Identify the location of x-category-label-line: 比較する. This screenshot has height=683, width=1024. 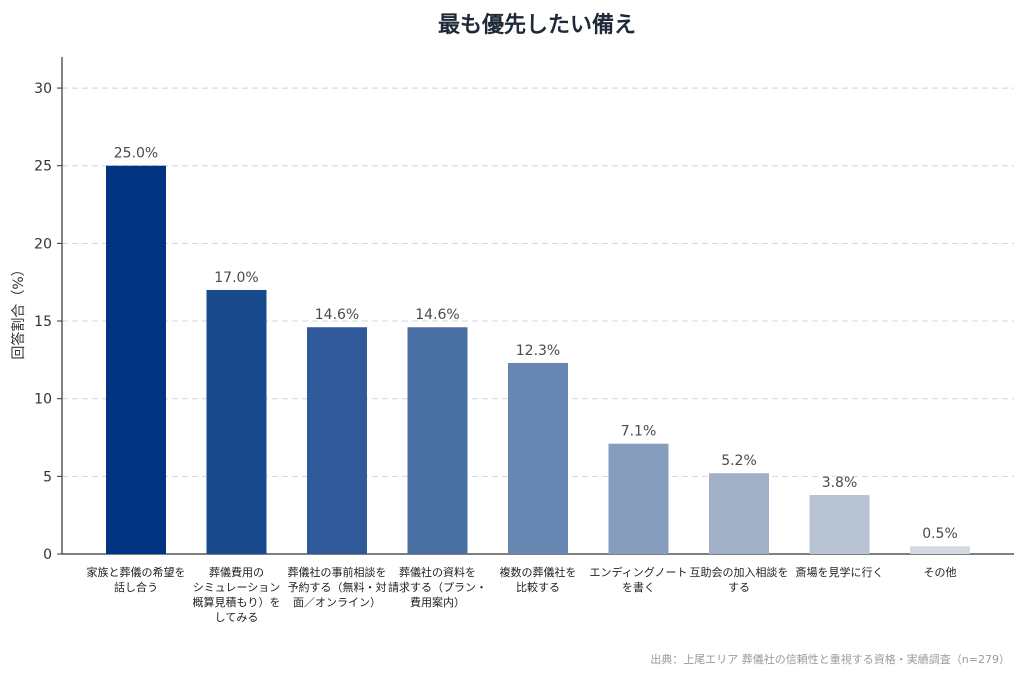
(538, 587).